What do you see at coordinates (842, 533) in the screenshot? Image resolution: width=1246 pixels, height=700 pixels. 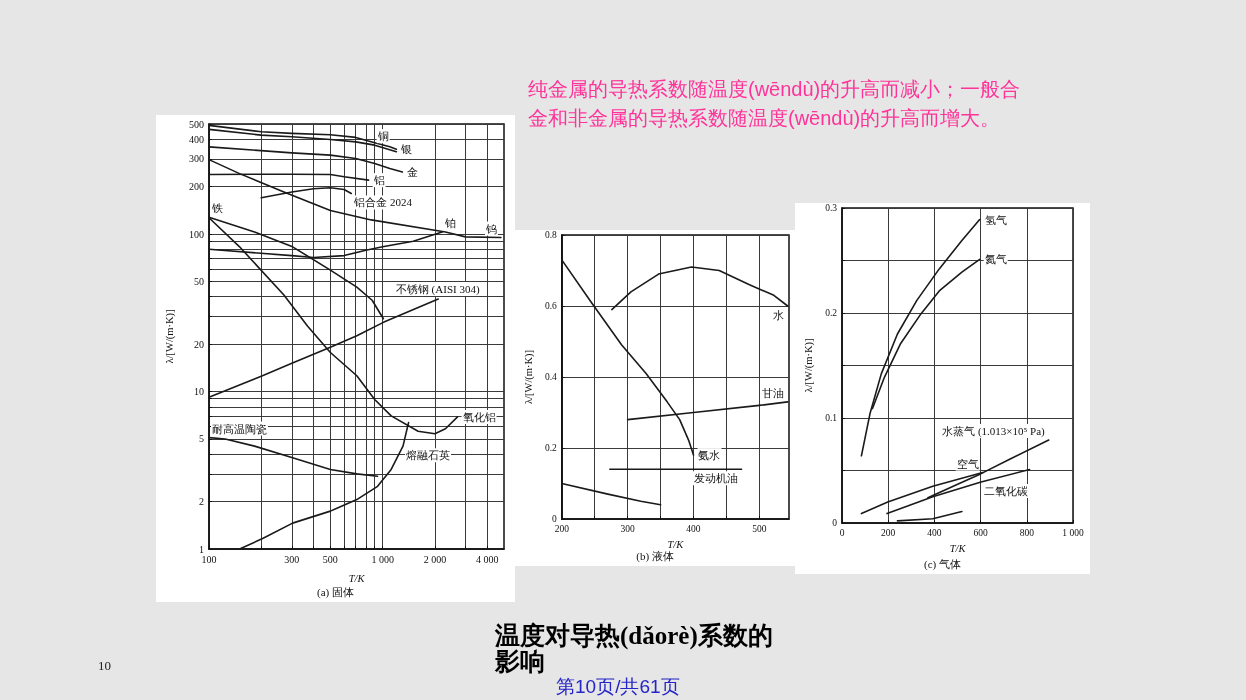 I see `x-tick-label: 0` at bounding box center [842, 533].